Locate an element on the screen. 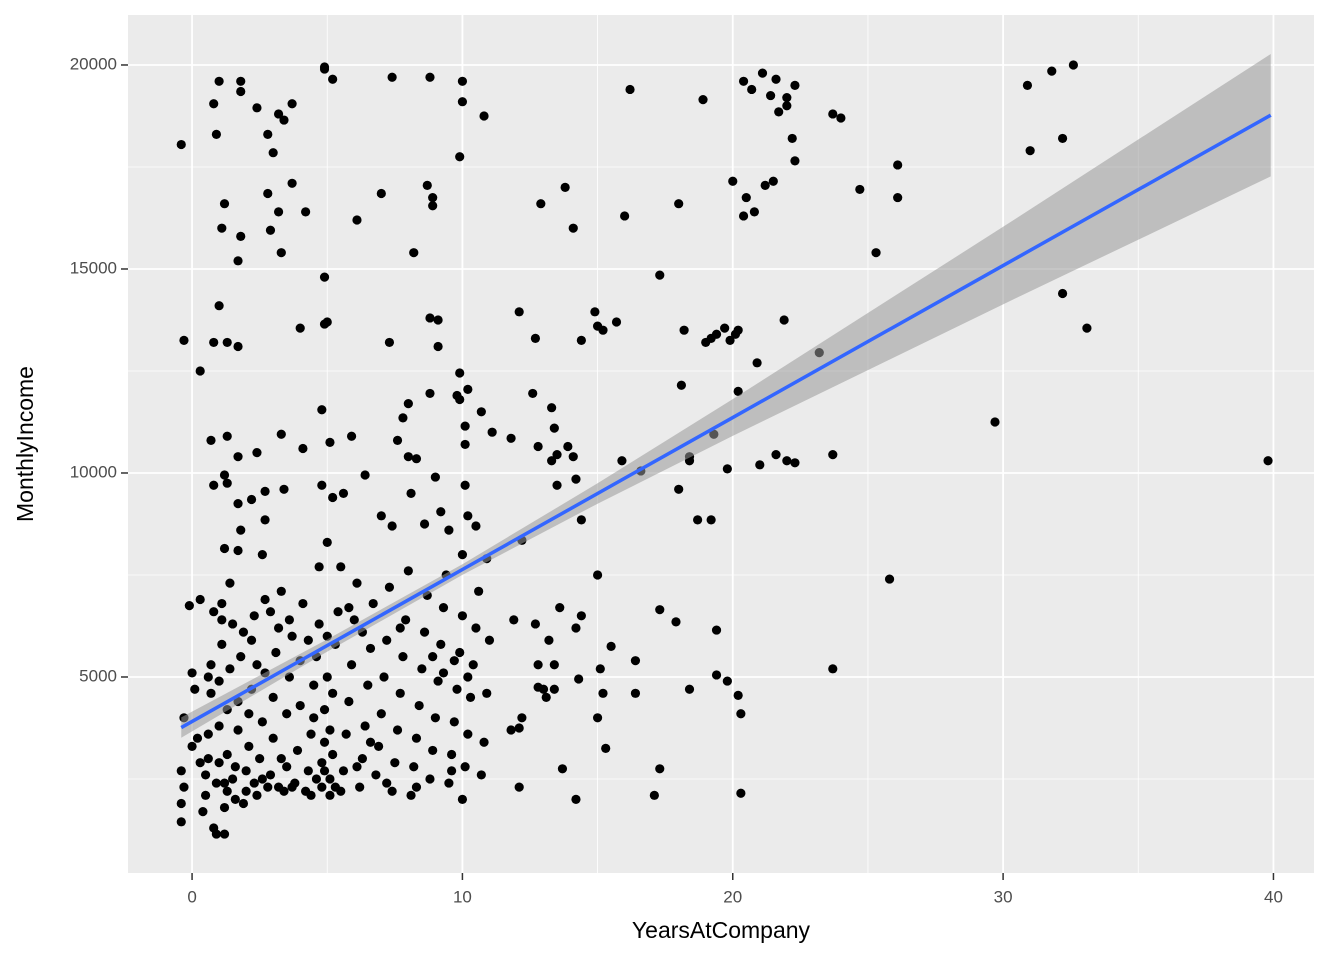 The image size is (1344, 960). x-tick-label: 0 is located at coordinates (191, 896).